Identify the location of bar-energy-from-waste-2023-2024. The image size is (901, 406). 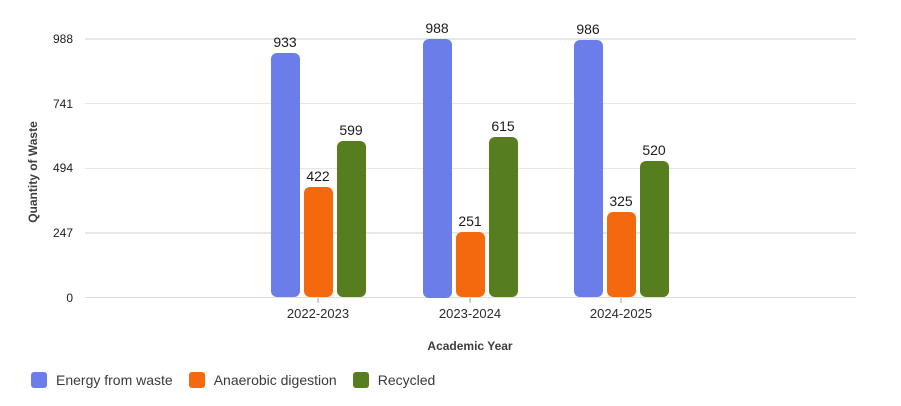
(437, 168).